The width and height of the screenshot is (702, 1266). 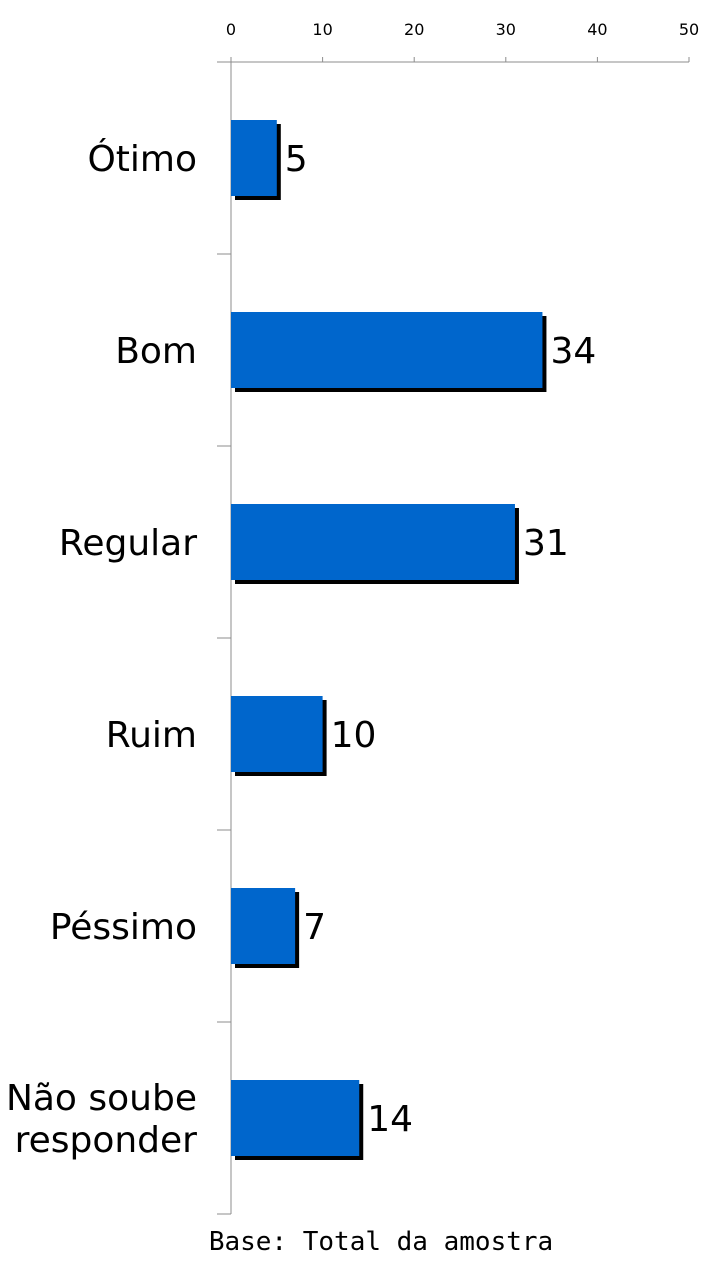 I want to click on data-label: 31, so click(x=546, y=543).